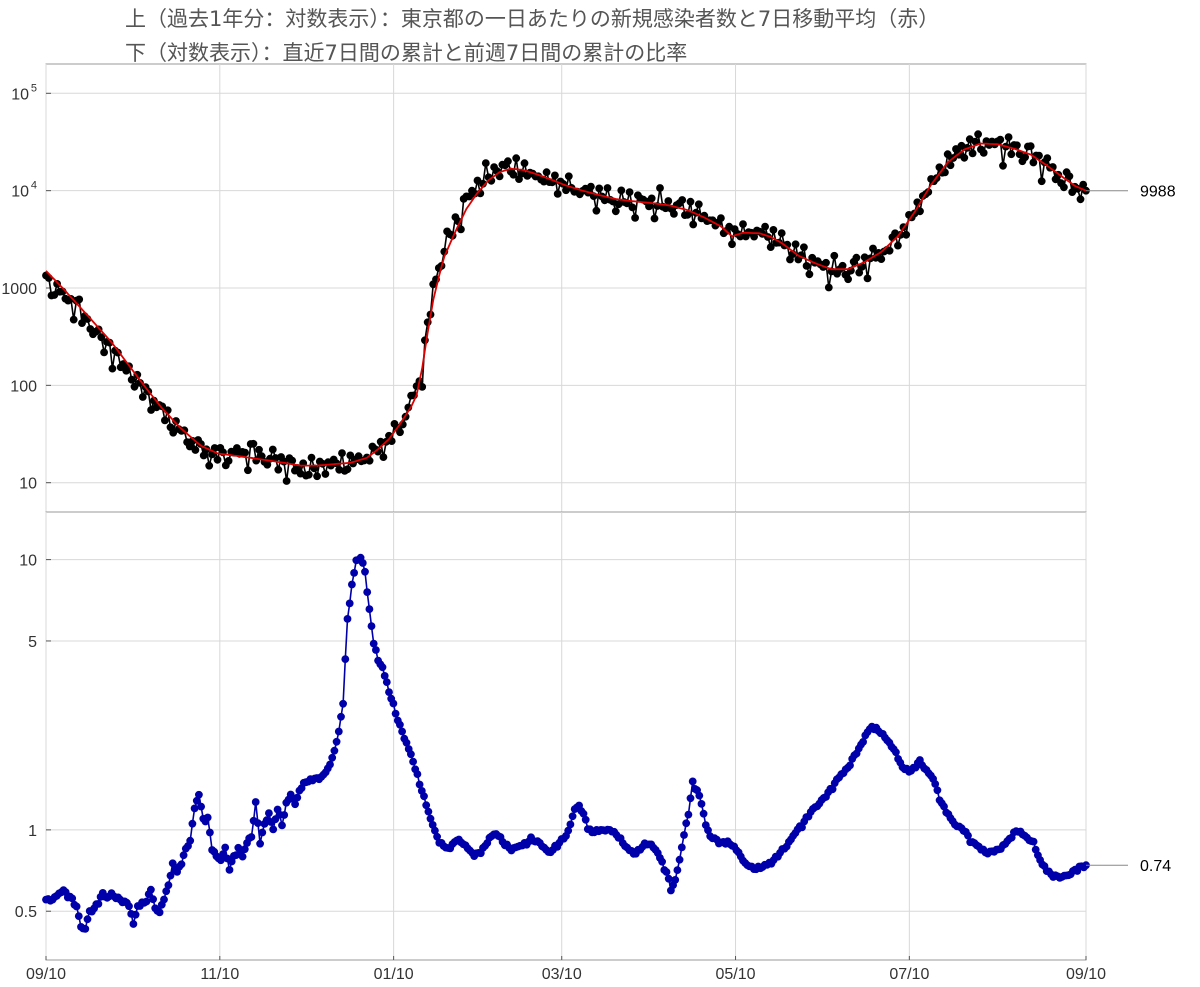  What do you see at coordinates (909, 974) in the screenshot?
I see `x-tick-label: 07/10` at bounding box center [909, 974].